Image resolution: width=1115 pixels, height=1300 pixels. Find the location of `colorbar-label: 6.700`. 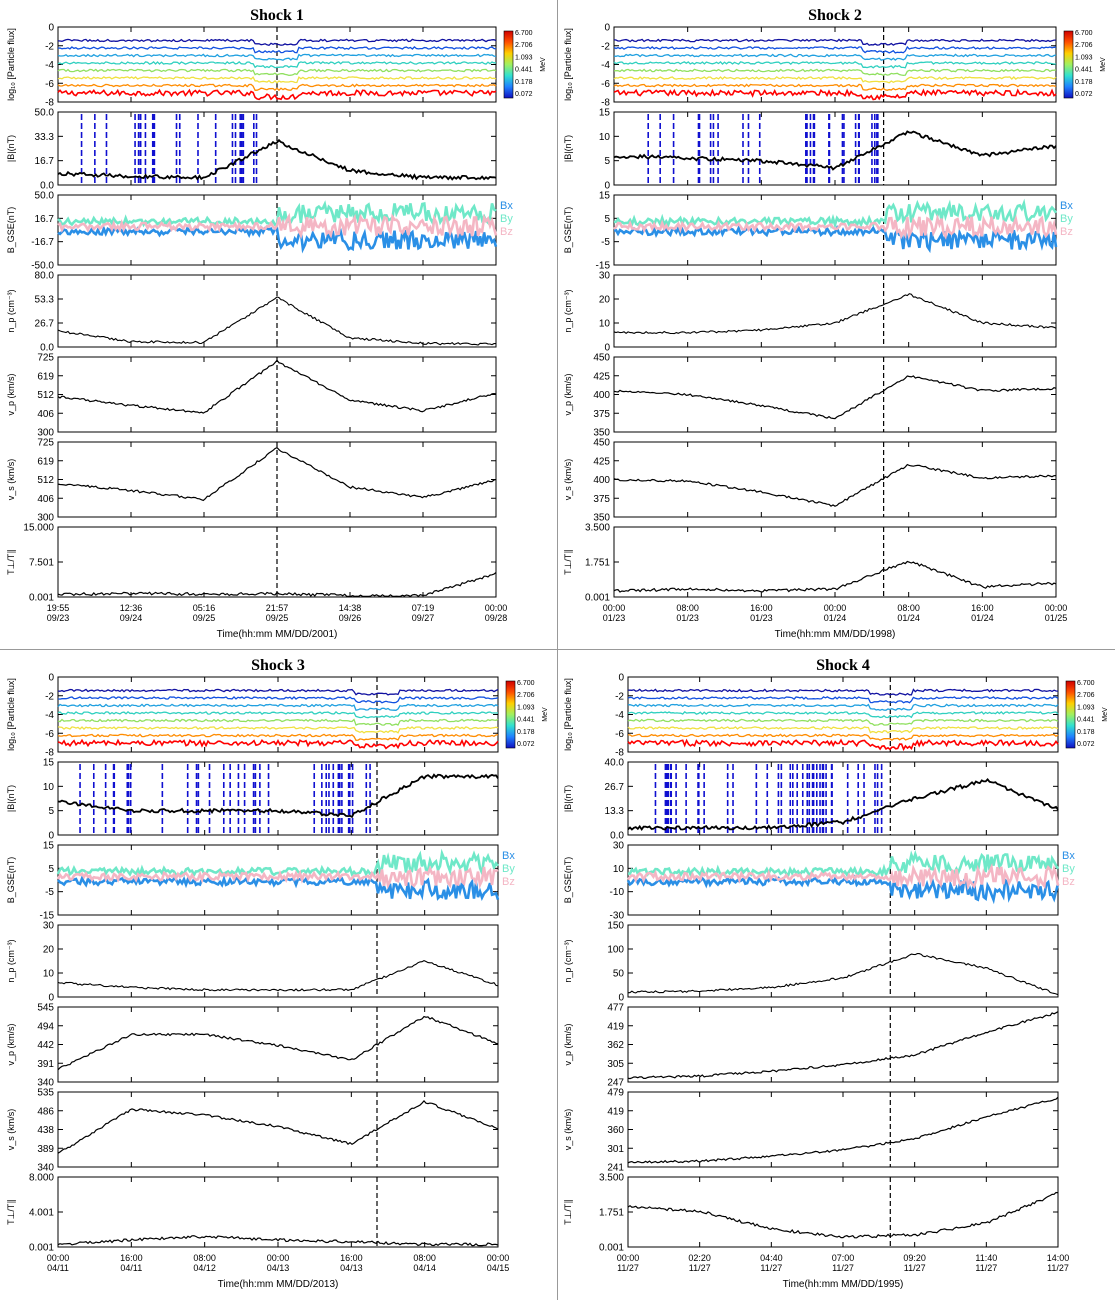

colorbar-label: 6.700 is located at coordinates (1084, 33).